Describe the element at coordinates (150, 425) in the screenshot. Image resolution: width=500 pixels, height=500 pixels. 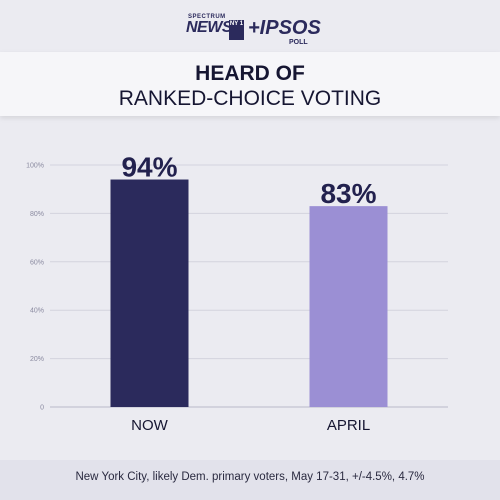
I see `x-tick-label: NOW` at that location.